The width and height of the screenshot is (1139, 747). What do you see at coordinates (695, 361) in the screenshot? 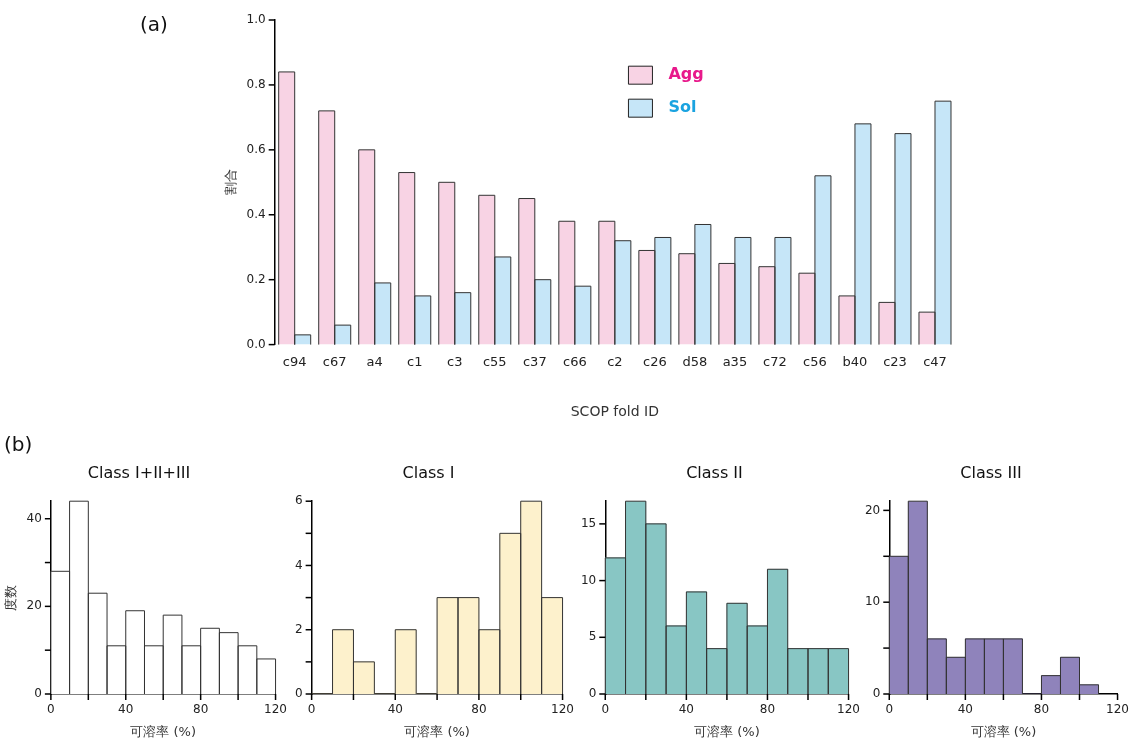
I see `x-tick-label: d58` at bounding box center [695, 361].